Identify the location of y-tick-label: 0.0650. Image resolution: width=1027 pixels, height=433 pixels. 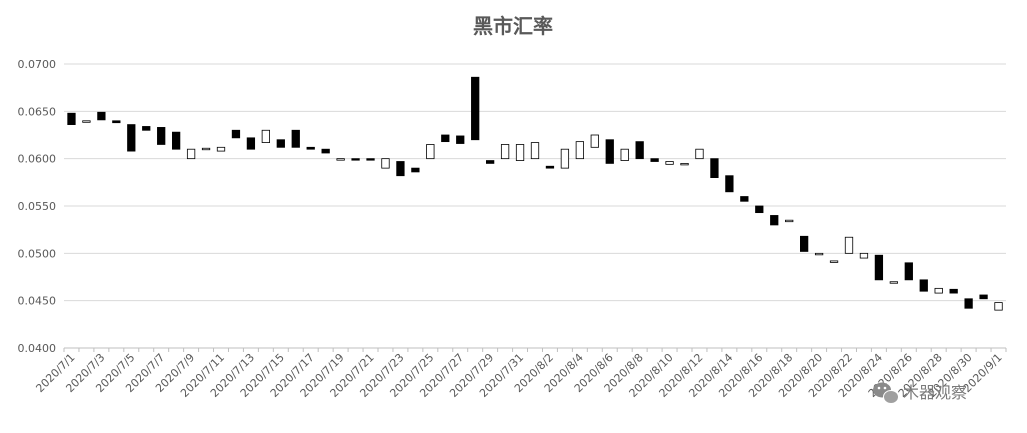
(37, 111).